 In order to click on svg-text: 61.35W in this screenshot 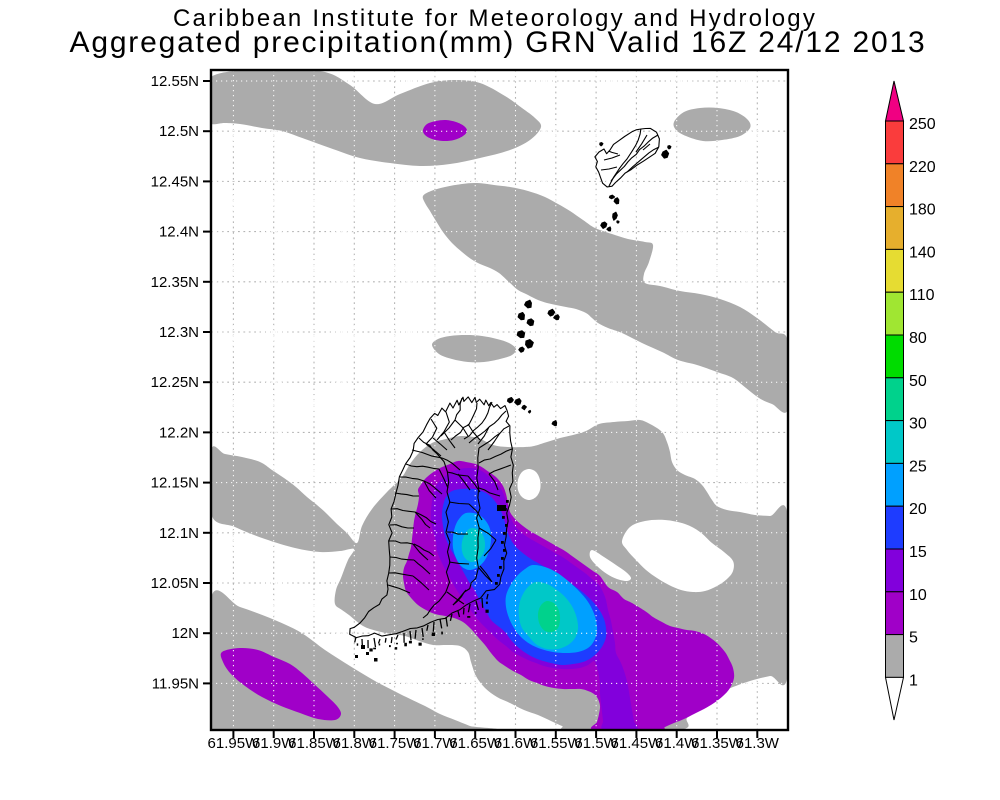, I will do `click(717, 743)`.